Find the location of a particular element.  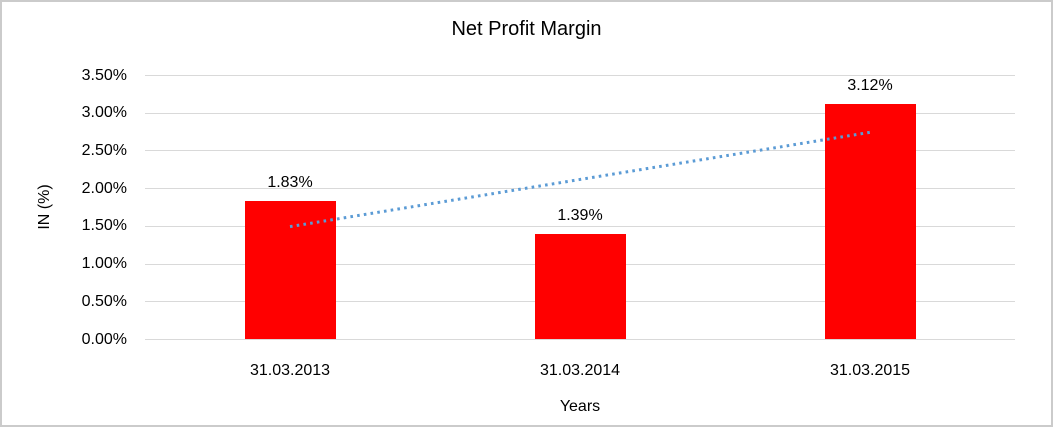

trendline is located at coordinates (580, 179).